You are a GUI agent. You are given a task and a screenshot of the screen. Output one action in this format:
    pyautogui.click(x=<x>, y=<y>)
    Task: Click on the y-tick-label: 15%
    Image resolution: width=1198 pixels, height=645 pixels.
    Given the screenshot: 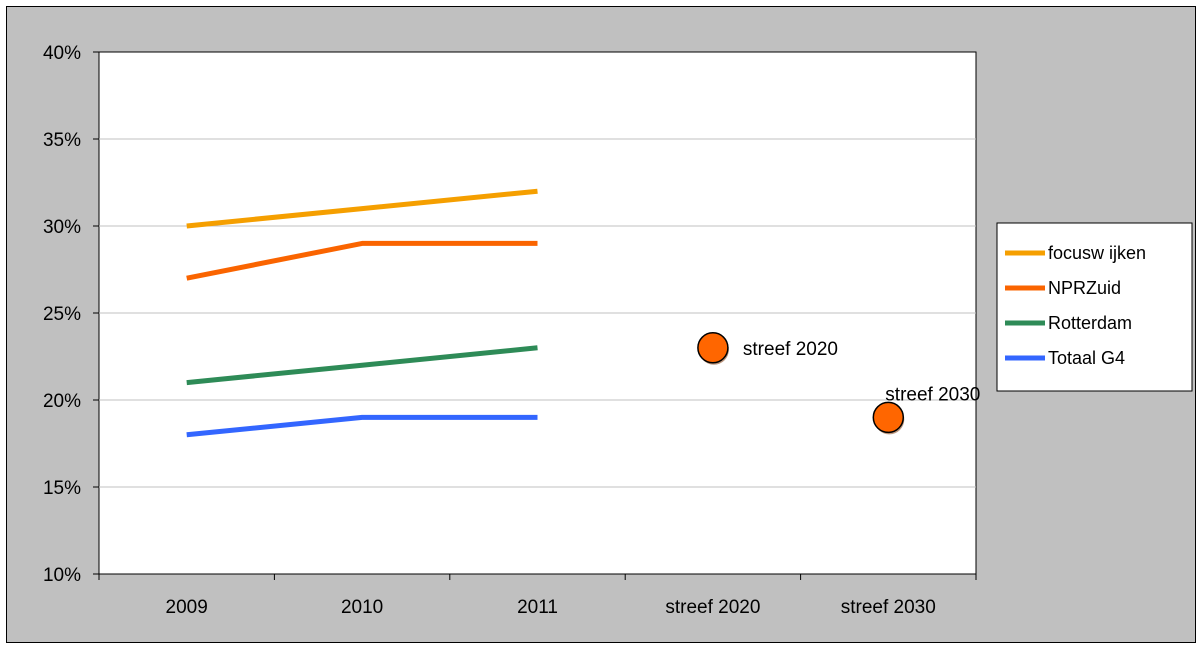 What is the action you would take?
    pyautogui.click(x=62, y=488)
    